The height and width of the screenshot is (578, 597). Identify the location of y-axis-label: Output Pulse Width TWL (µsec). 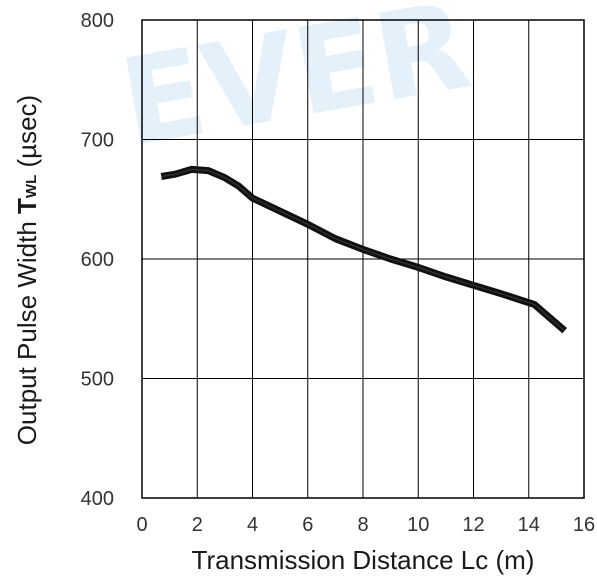
(27, 270).